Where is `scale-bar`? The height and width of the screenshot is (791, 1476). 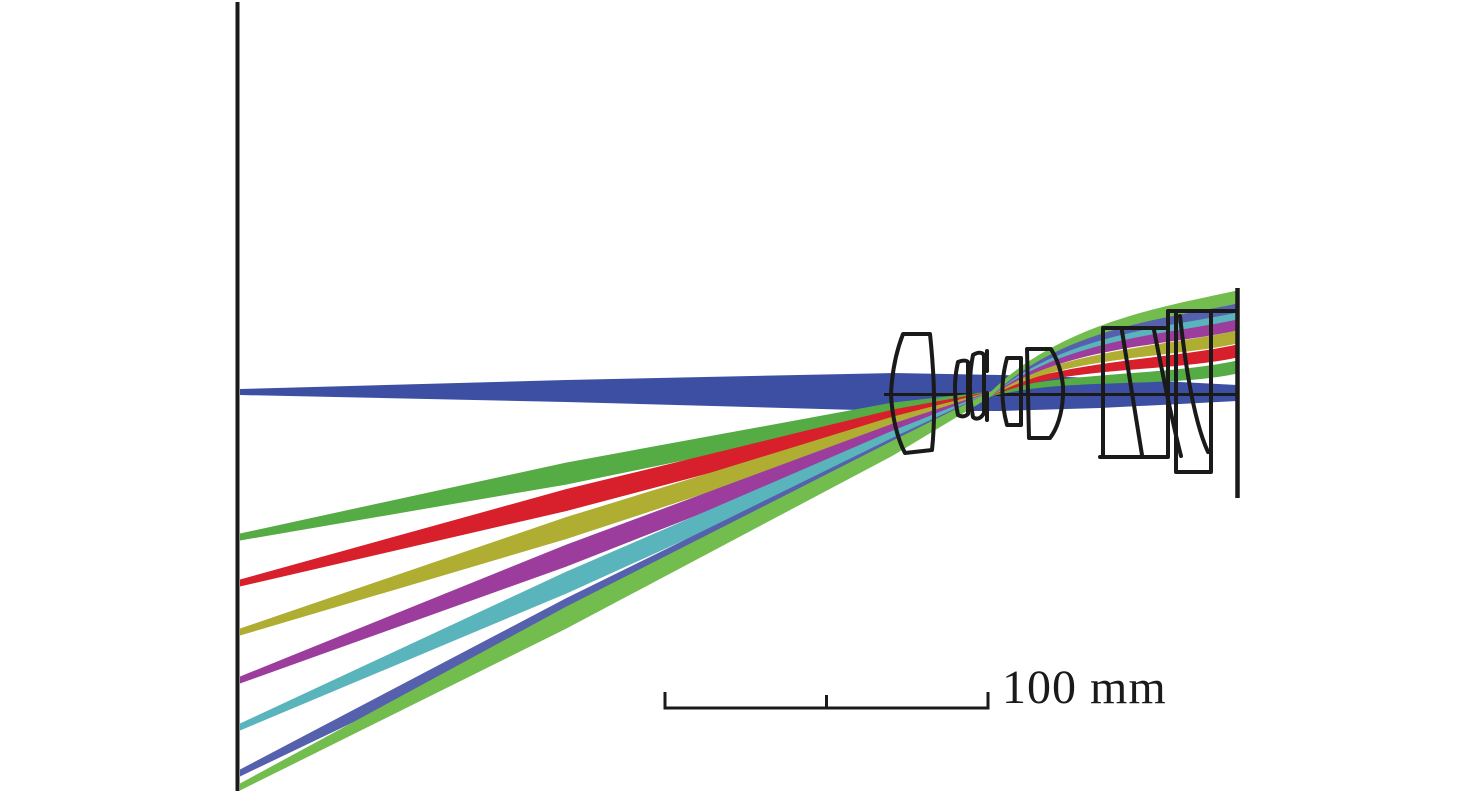
scale-bar is located at coordinates (826, 701).